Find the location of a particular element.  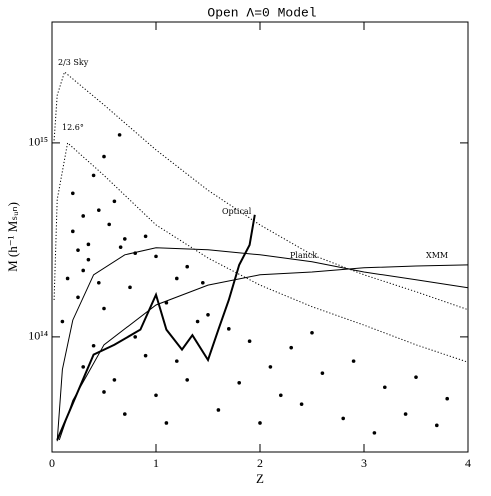

curve-label: 12.6° is located at coordinates (73, 127).